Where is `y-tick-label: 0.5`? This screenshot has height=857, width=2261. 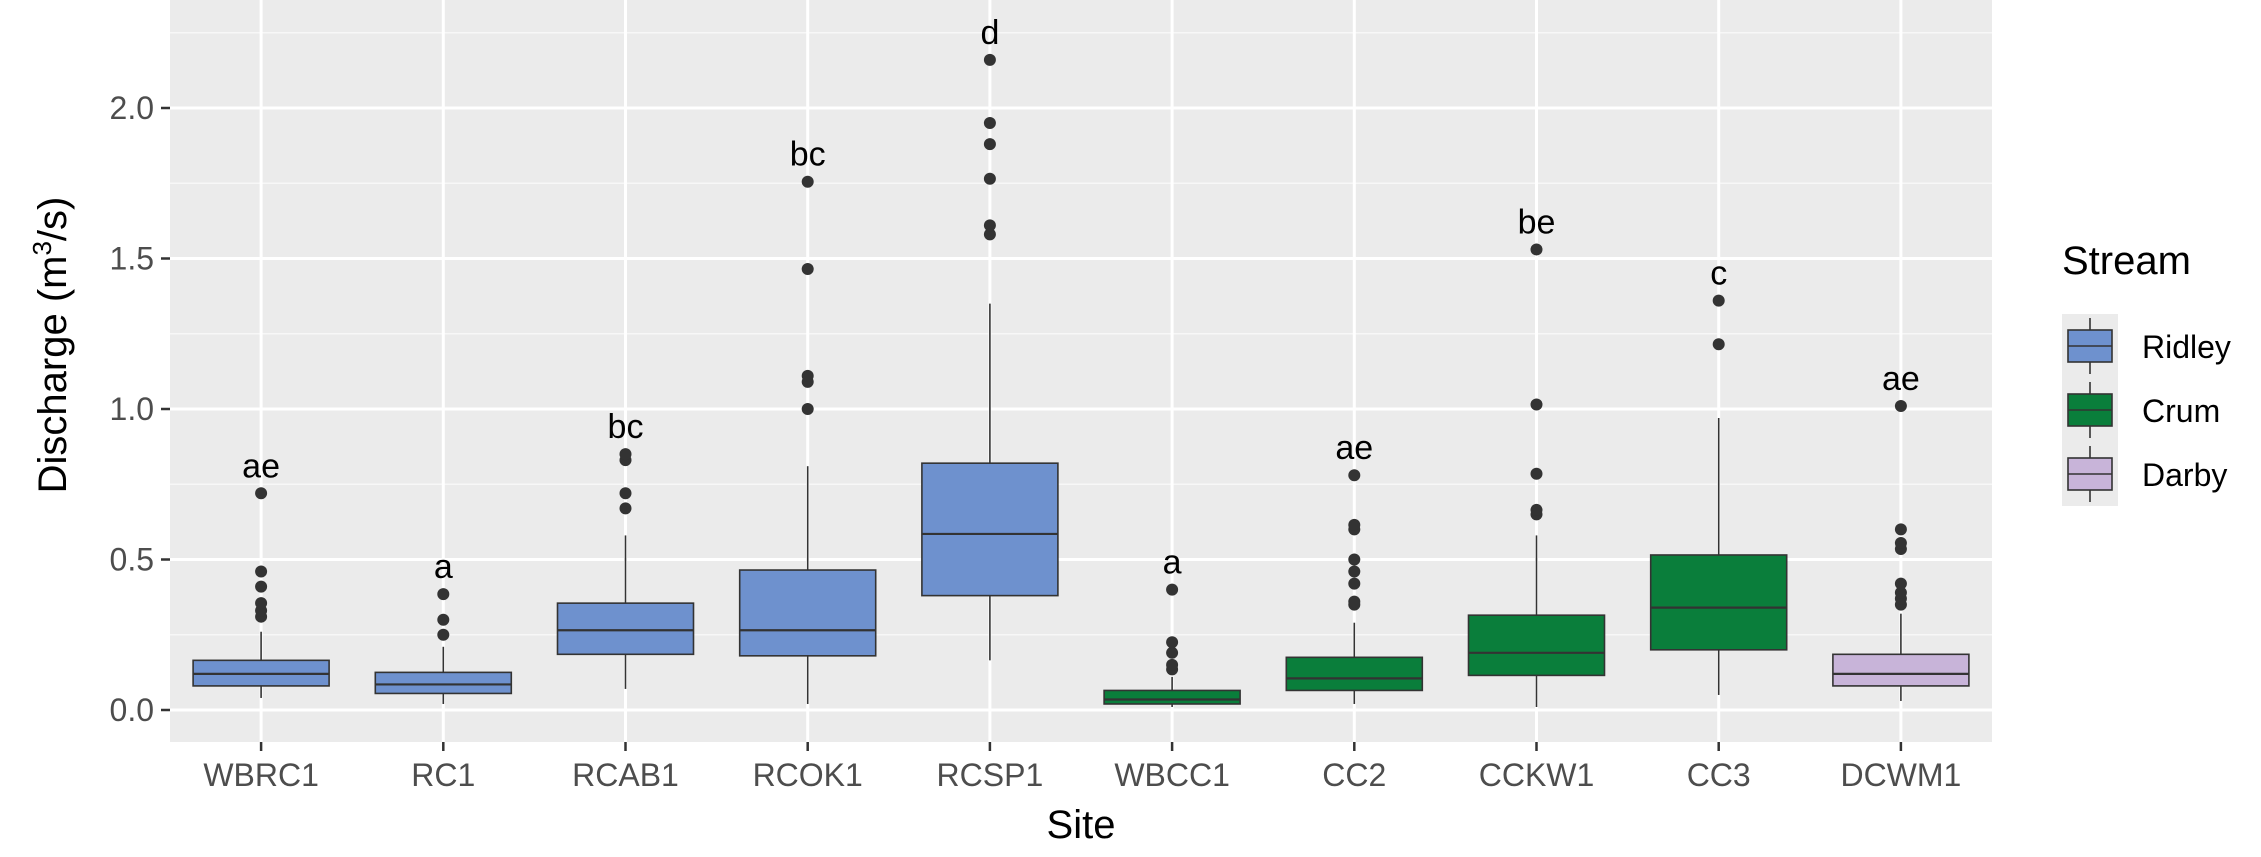
y-tick-label: 0.5 is located at coordinates (132, 560).